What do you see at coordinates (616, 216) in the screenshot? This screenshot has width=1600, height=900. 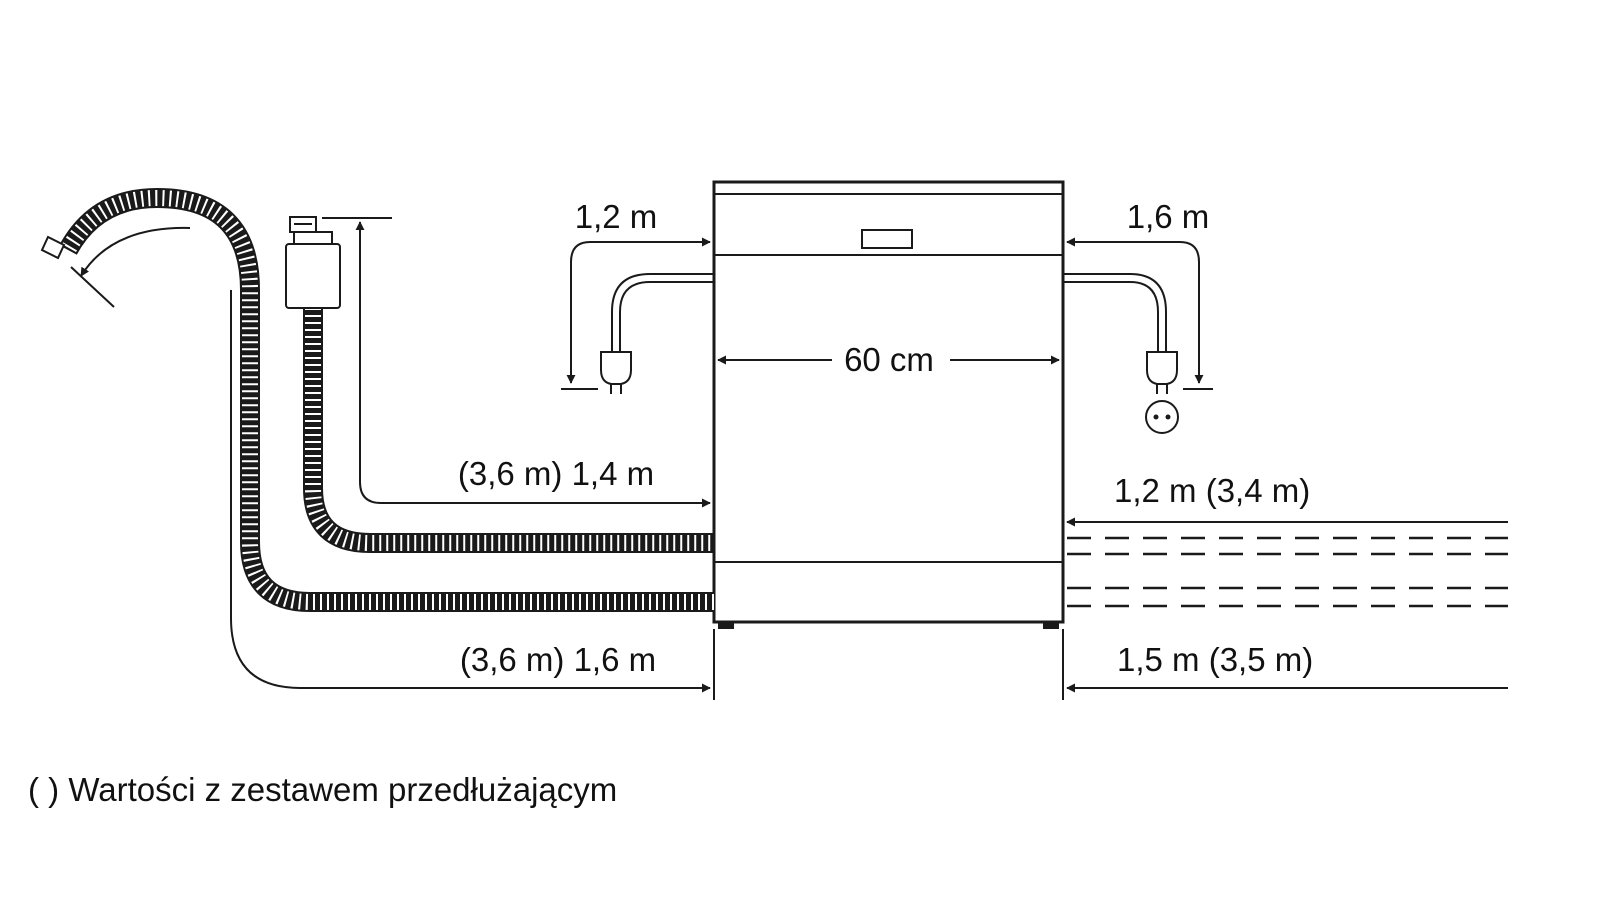 I see `plug-left-length: 1,2 m` at bounding box center [616, 216].